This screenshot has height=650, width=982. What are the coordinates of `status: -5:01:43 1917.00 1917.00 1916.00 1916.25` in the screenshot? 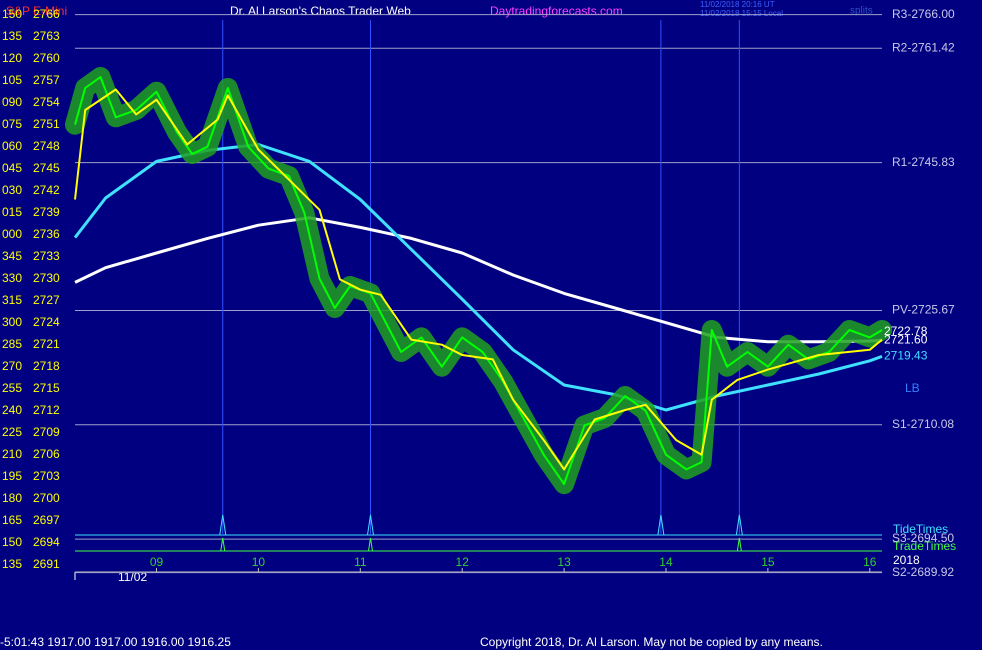 It's located at (115, 642).